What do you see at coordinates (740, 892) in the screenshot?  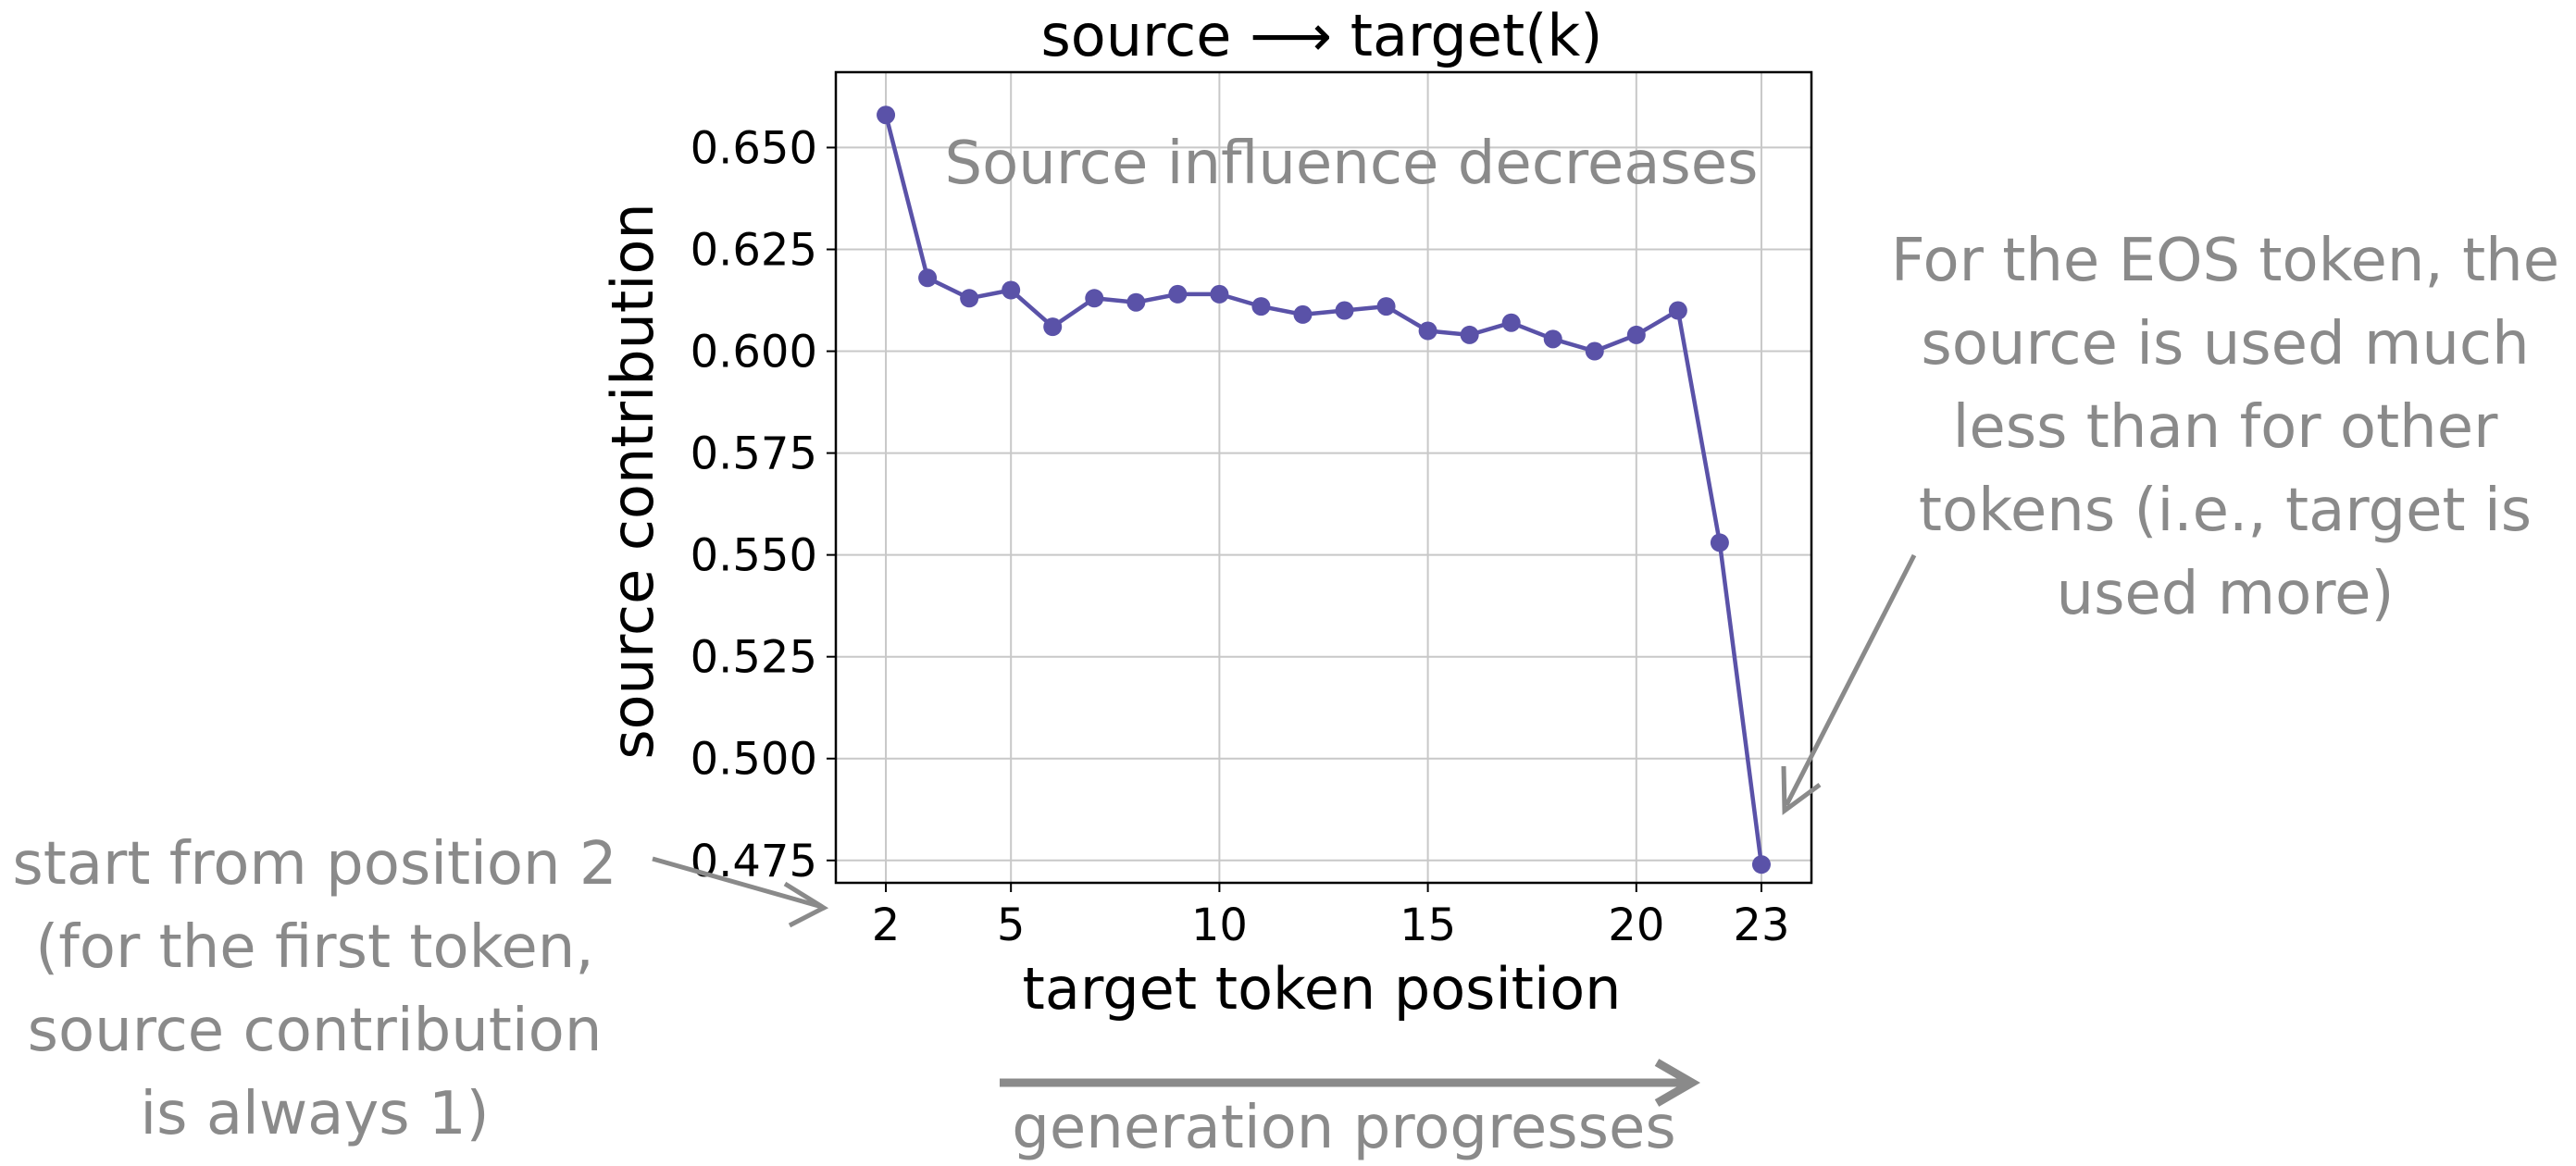 I see `start-arrow` at bounding box center [740, 892].